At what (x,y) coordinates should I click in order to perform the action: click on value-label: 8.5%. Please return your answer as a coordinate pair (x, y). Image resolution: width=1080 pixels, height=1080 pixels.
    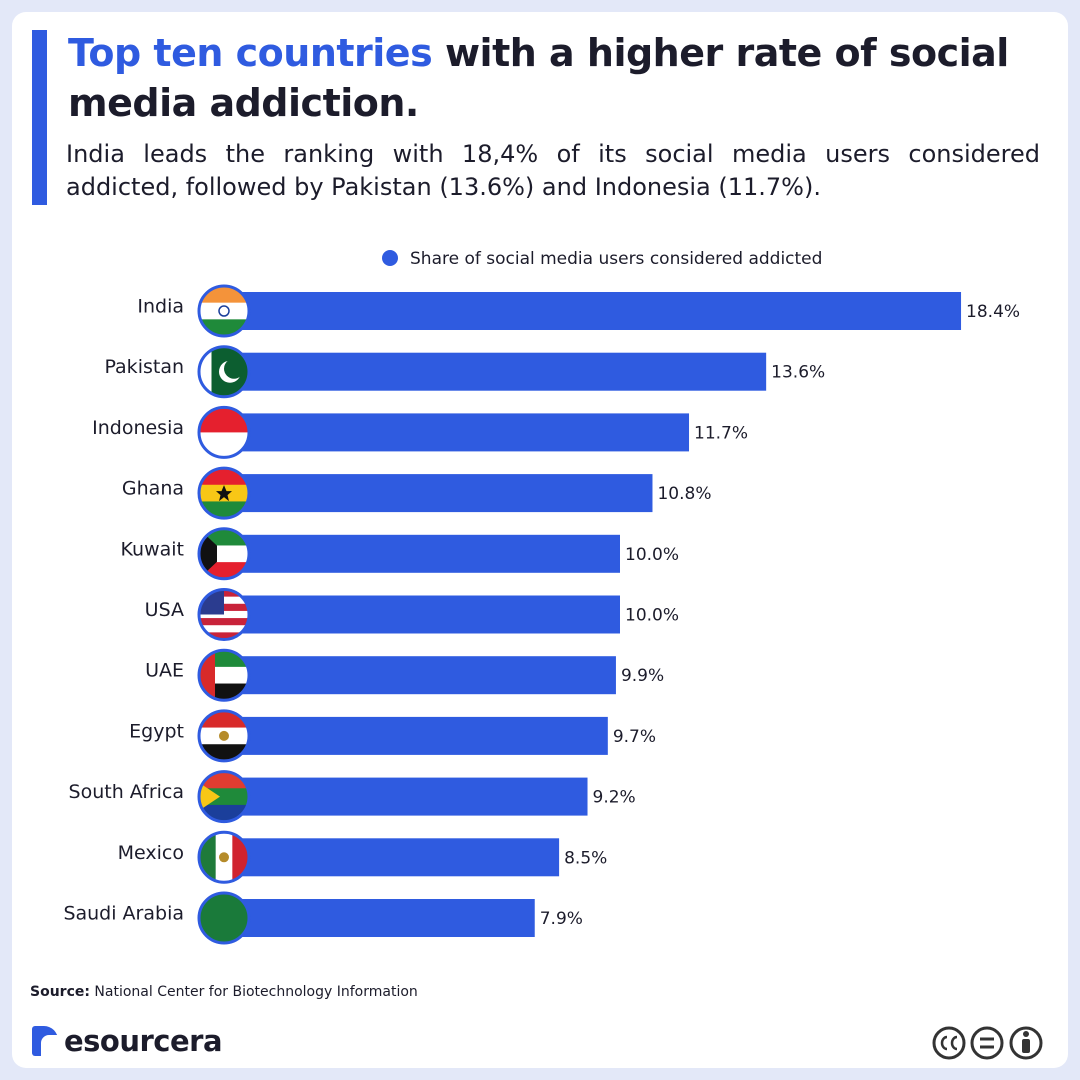
    Looking at the image, I should click on (585, 858).